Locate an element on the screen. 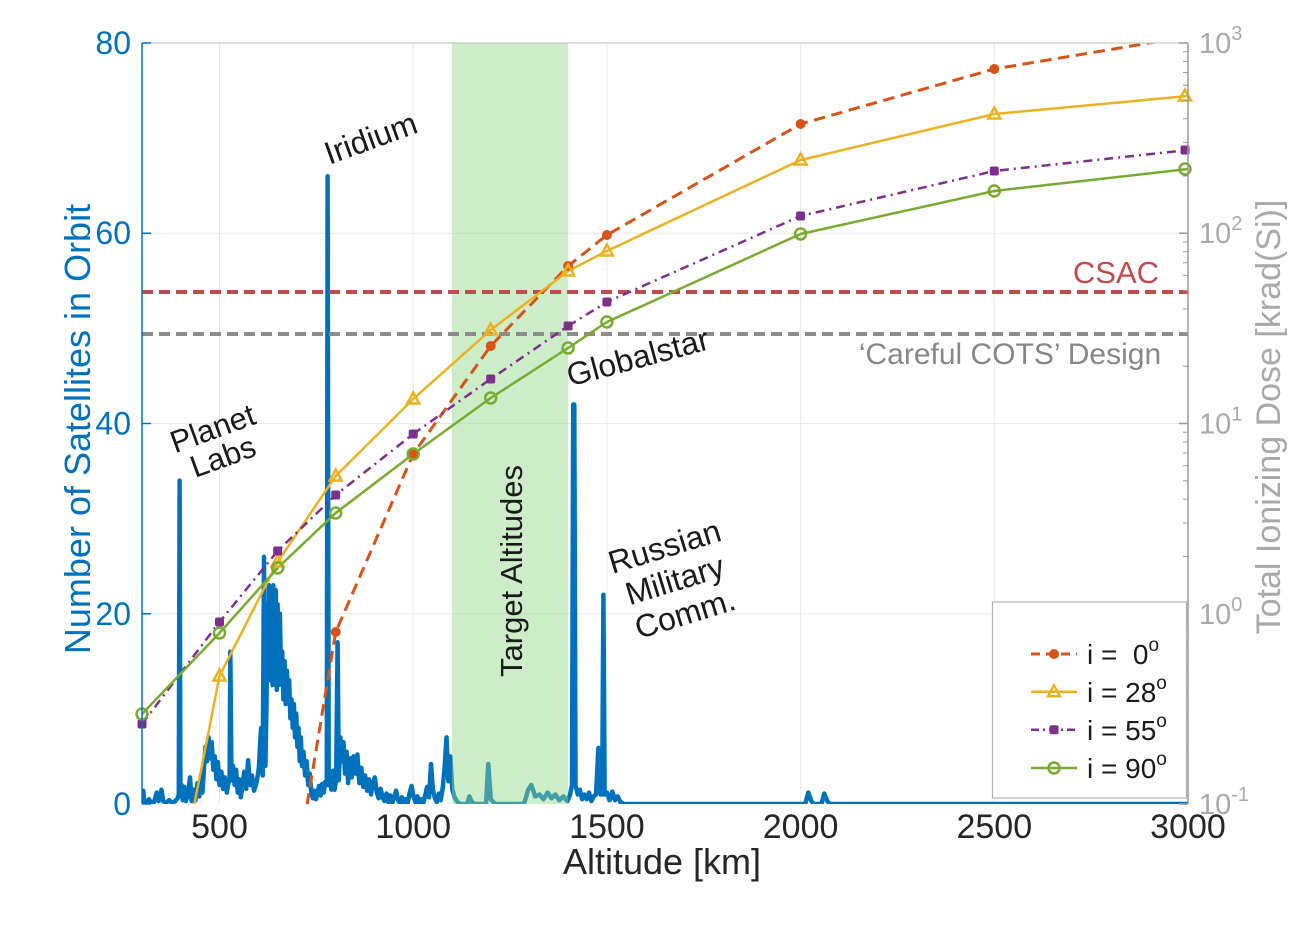 This screenshot has width=1314, height=931. svg-text: 2500 is located at coordinates (994, 827).